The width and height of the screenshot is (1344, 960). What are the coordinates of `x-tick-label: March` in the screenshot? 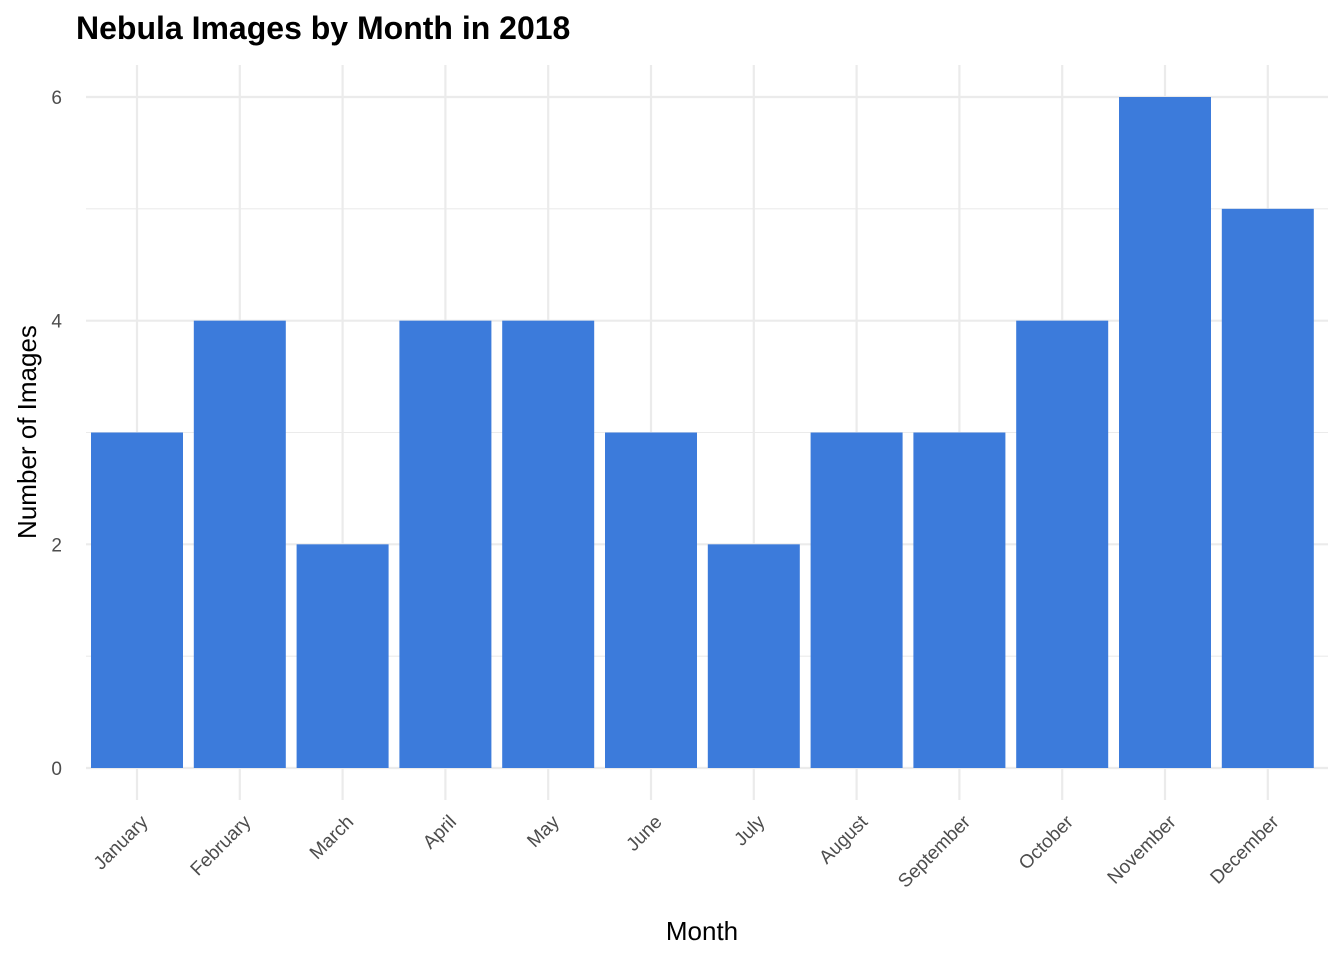 It's located at (332, 838).